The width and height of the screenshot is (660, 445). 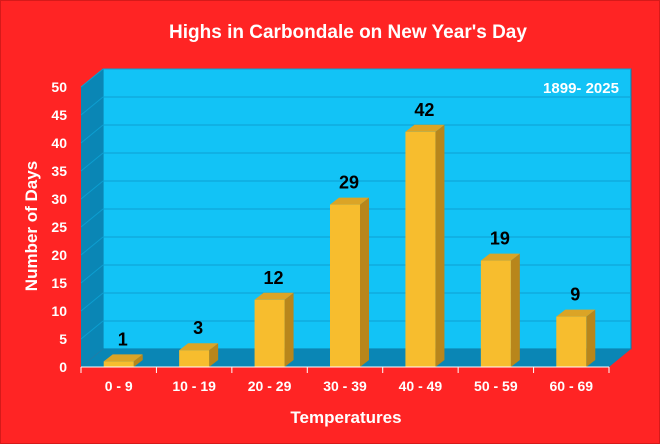 What do you see at coordinates (59, 227) in the screenshot?
I see `y-tick-label: 25` at bounding box center [59, 227].